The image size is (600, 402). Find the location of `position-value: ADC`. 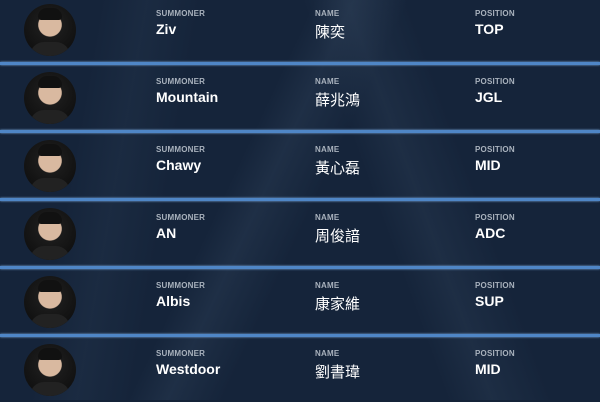

position-value: ADC is located at coordinates (490, 233).